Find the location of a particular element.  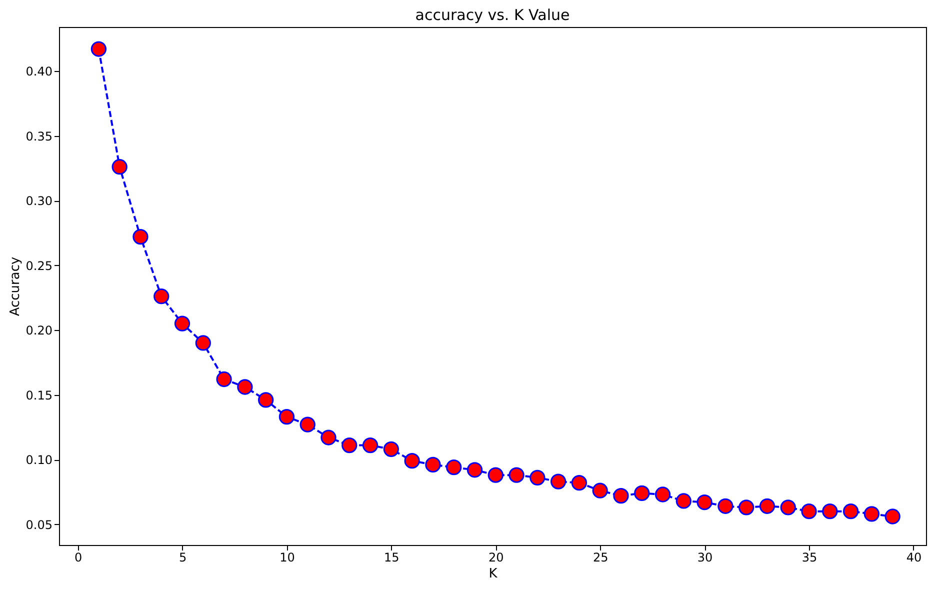

y-tick-label: 0.20 is located at coordinates (39, 331).